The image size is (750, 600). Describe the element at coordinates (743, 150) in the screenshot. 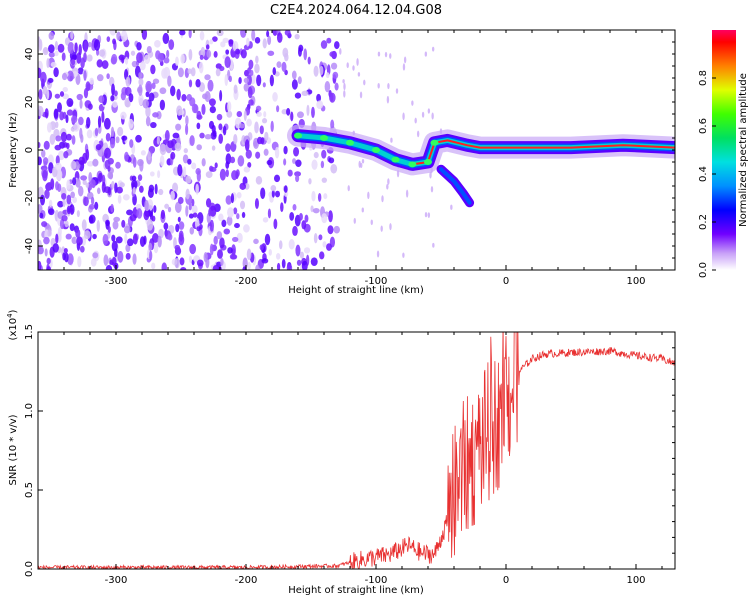

I see `colorbar-label: Normalized spectral amplitude` at that location.